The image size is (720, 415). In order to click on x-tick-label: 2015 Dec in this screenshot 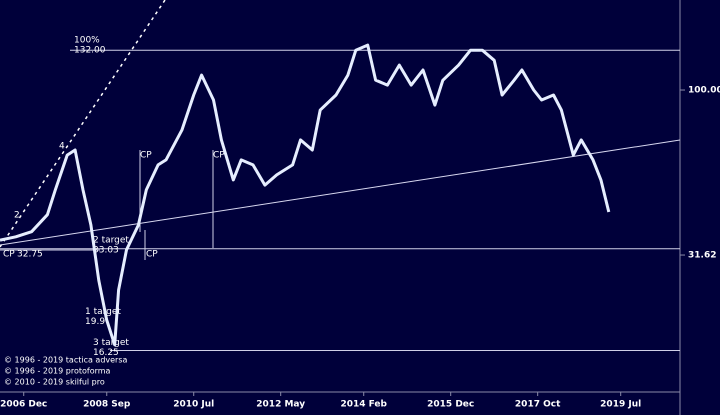, I will do `click(450, 405)`.